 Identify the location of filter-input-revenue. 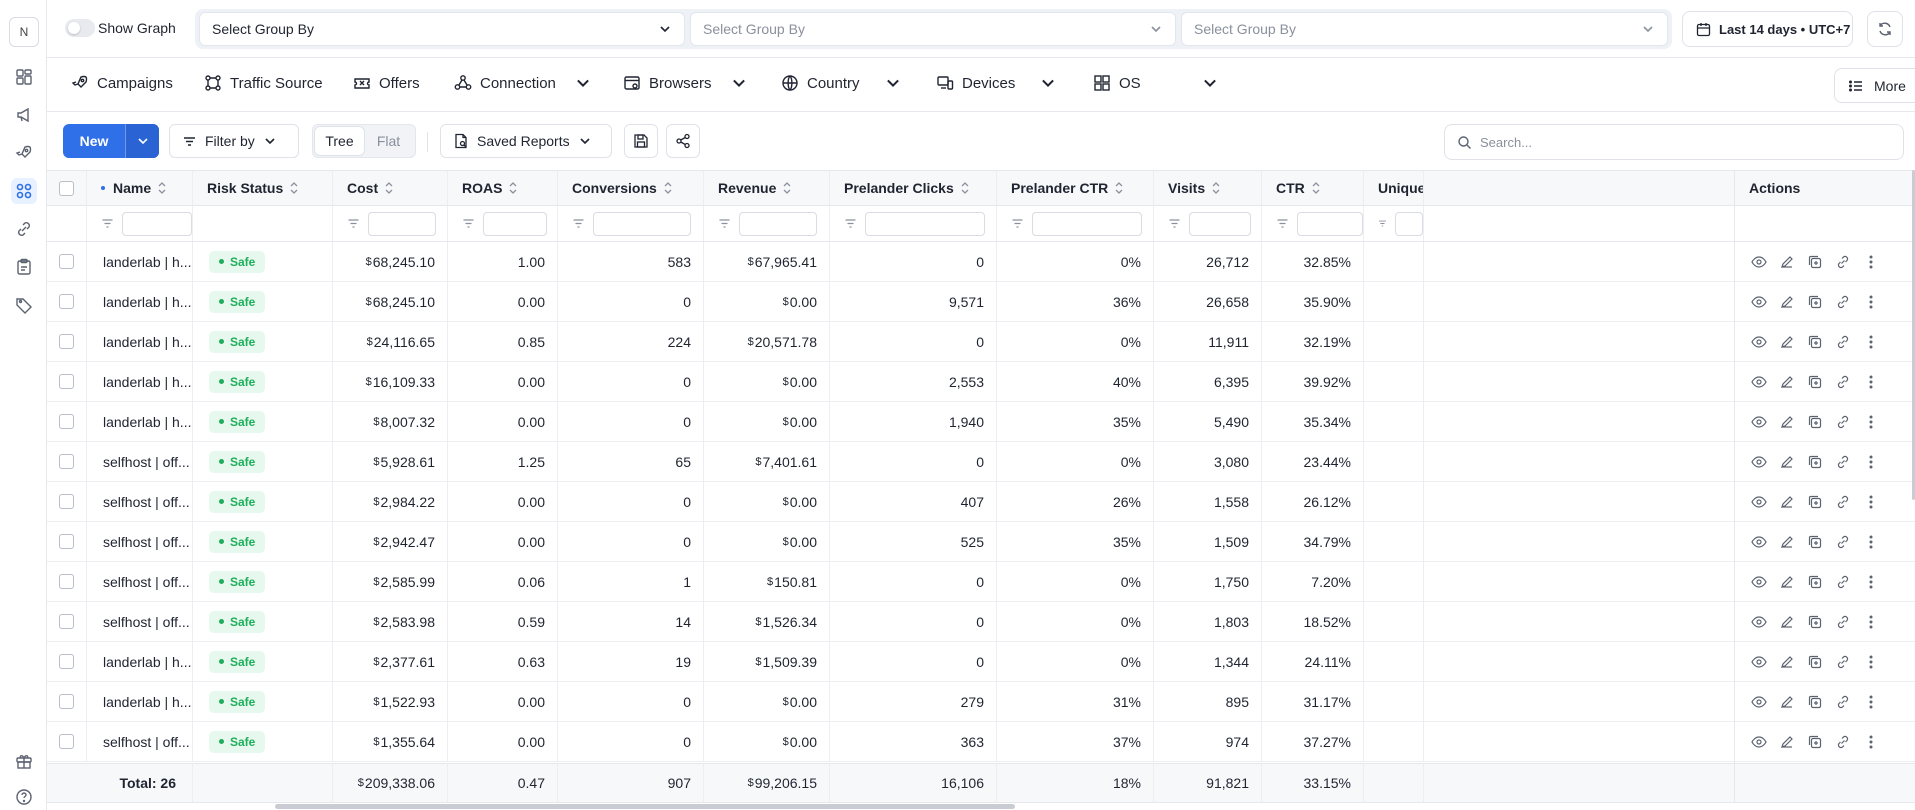
(778, 223).